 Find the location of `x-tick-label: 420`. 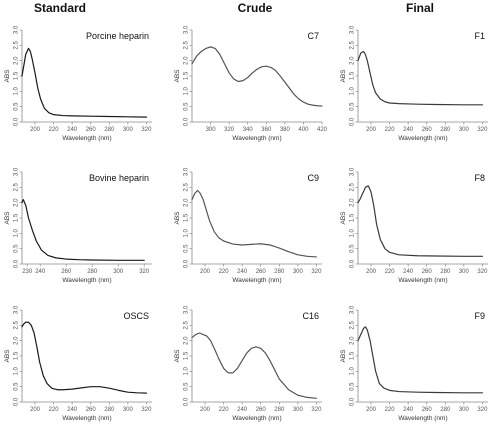

x-tick-label: 420 is located at coordinates (322, 130).